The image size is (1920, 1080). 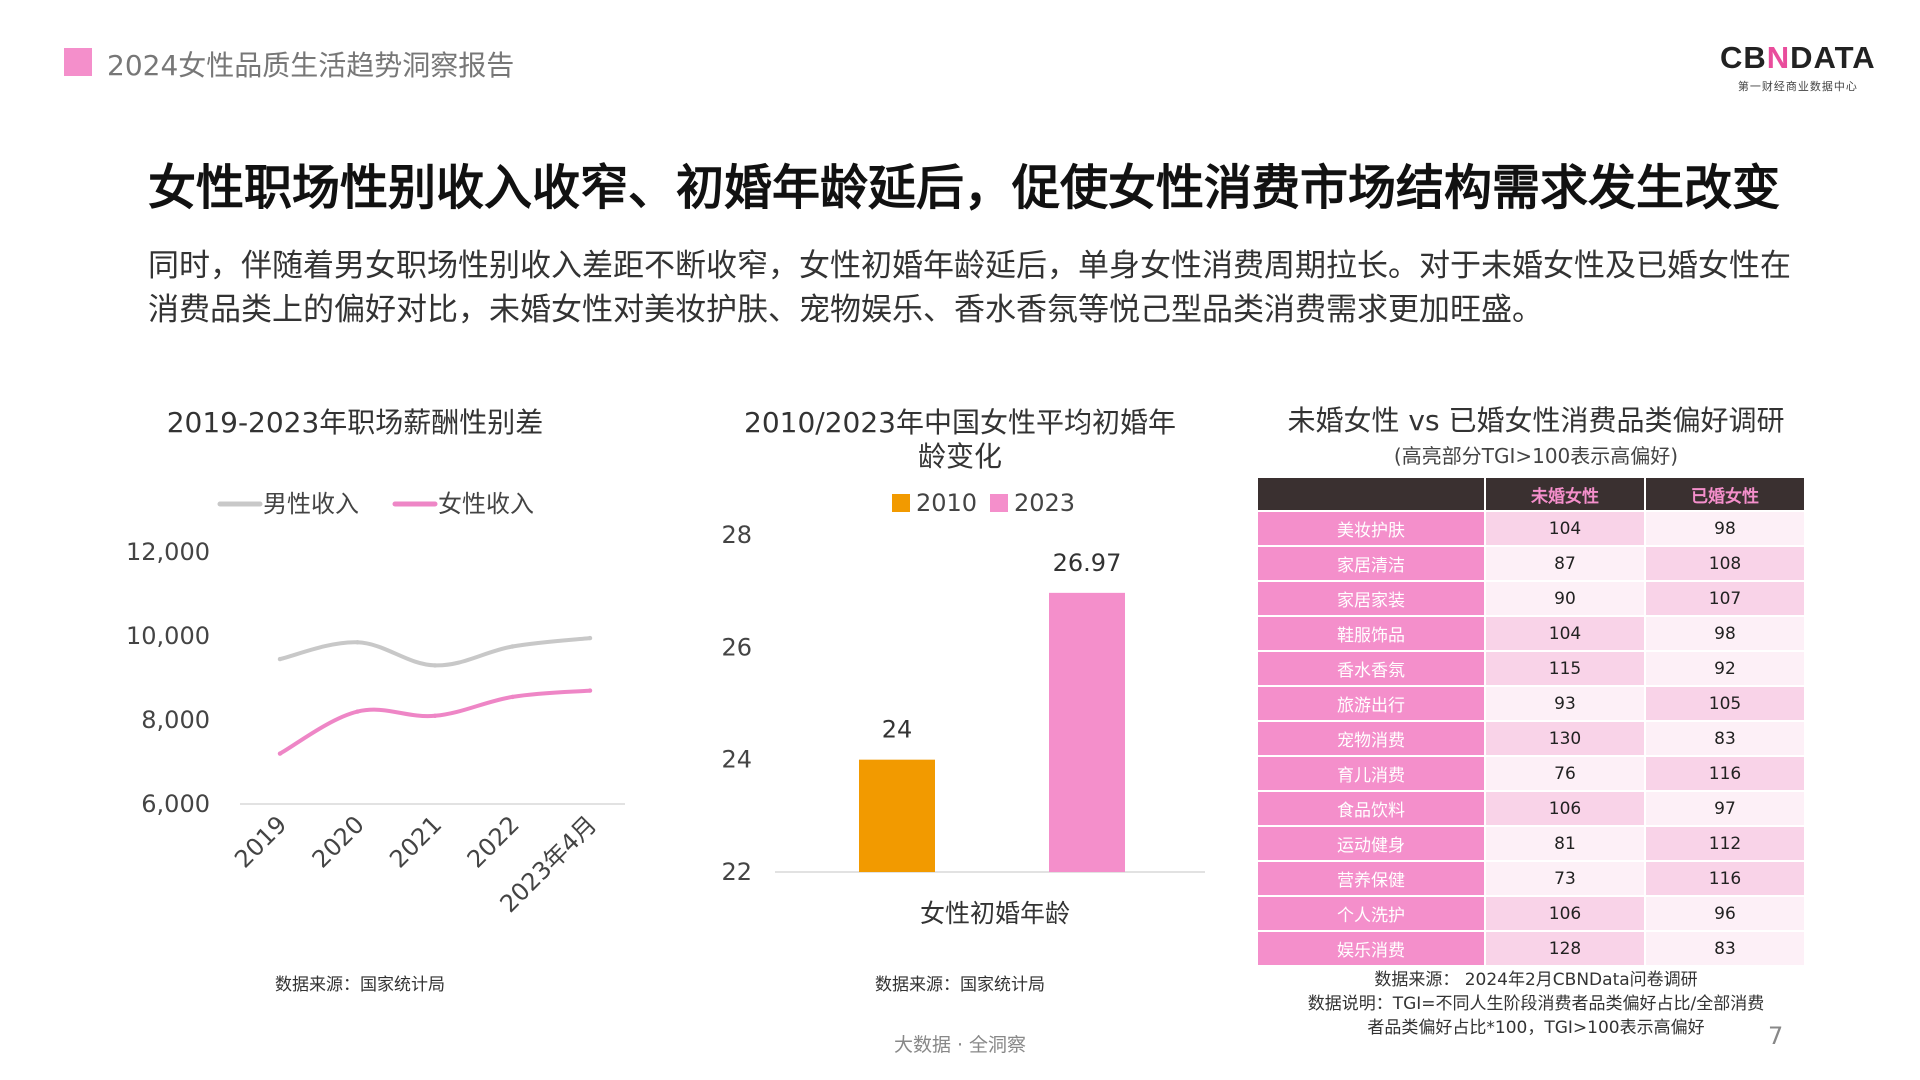 What do you see at coordinates (1371, 703) in the screenshot?
I see `table-cell-category: 旅游出行` at bounding box center [1371, 703].